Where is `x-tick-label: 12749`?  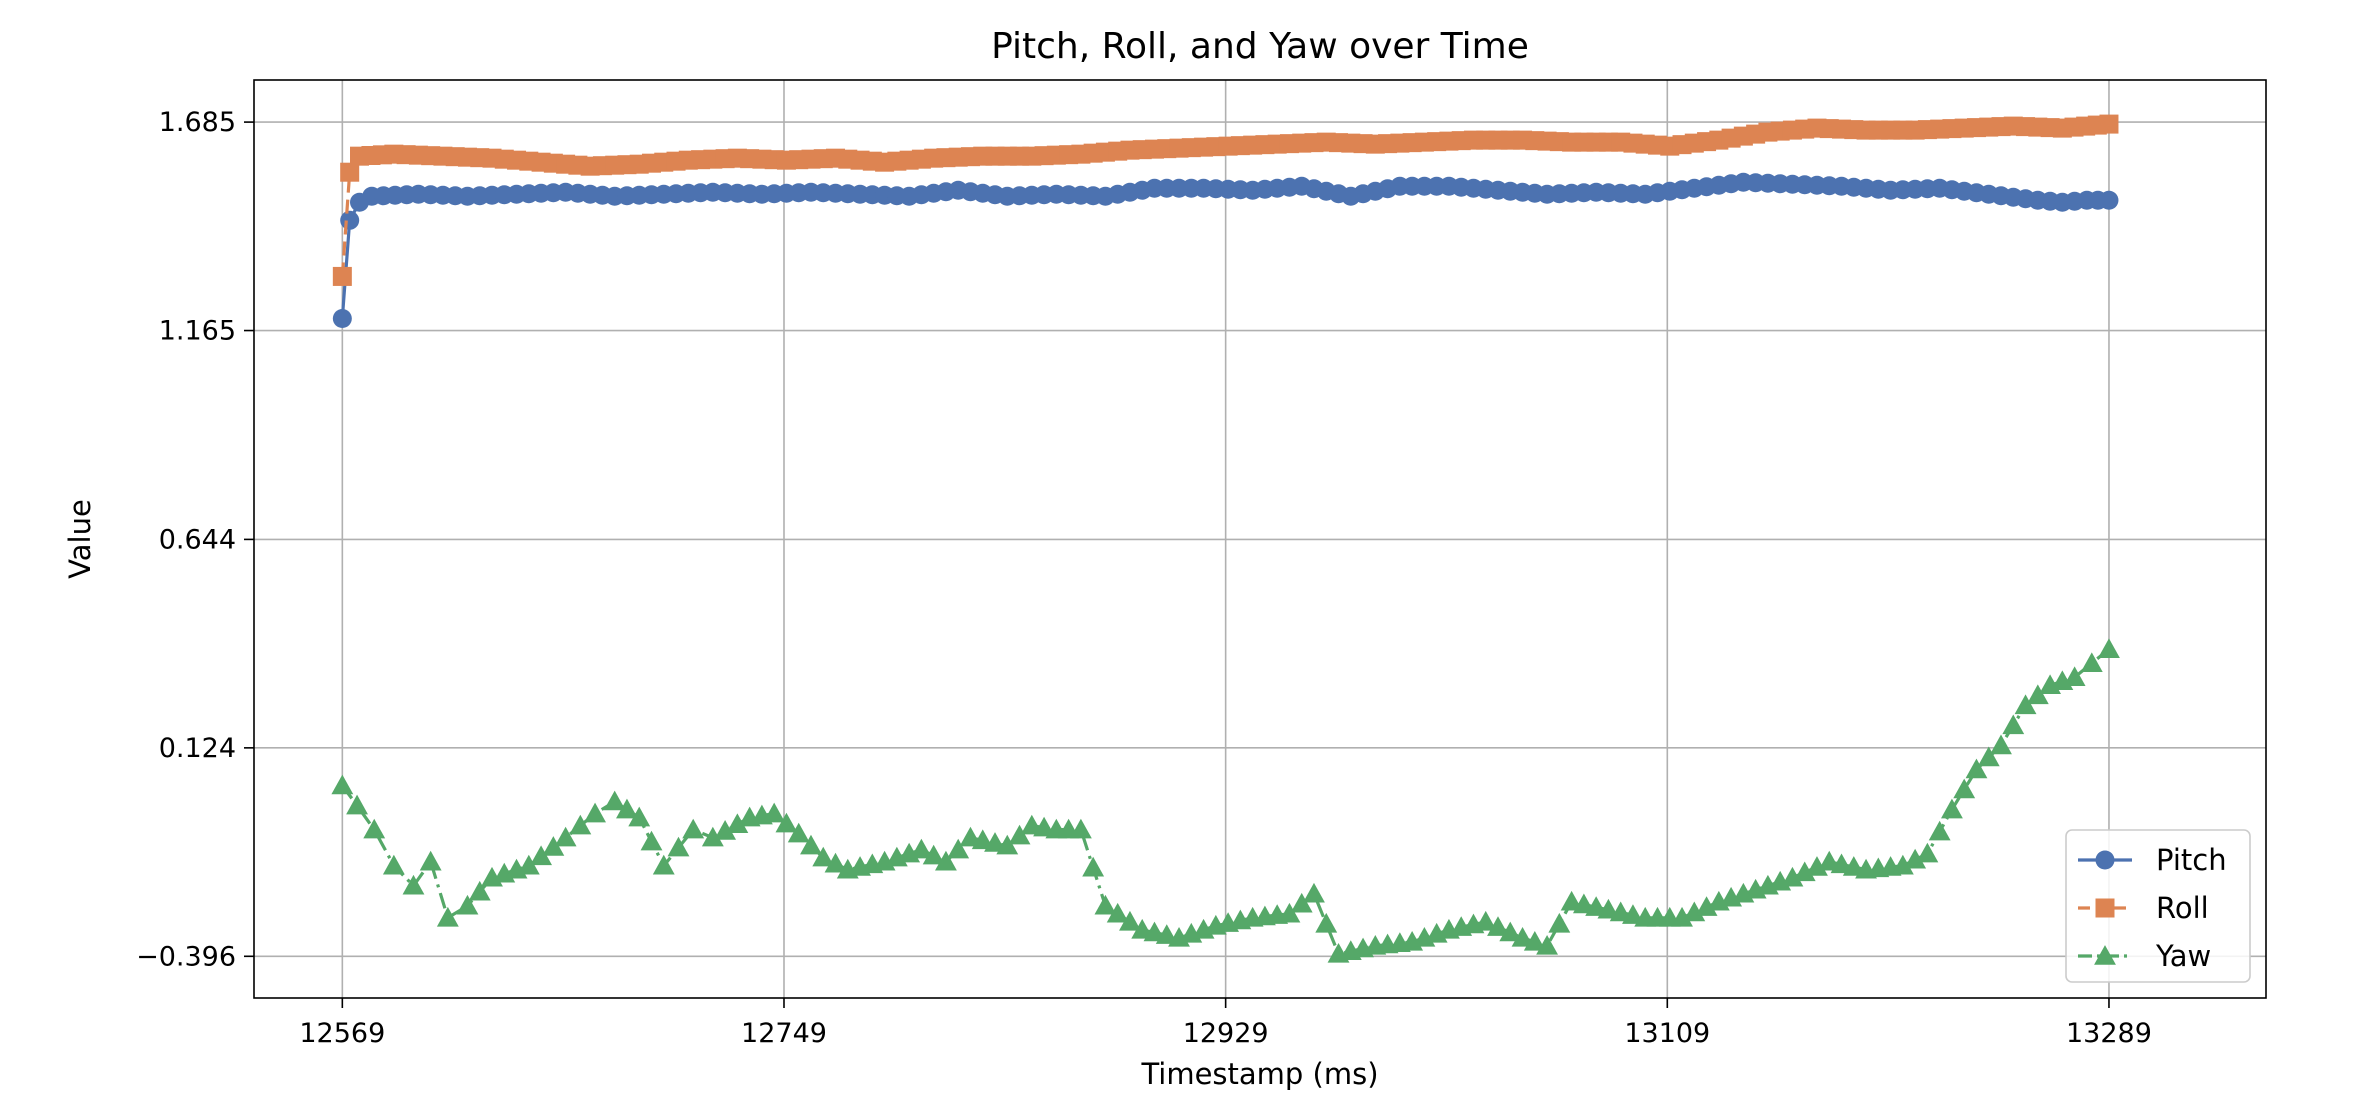 x-tick-label: 12749 is located at coordinates (784, 1033).